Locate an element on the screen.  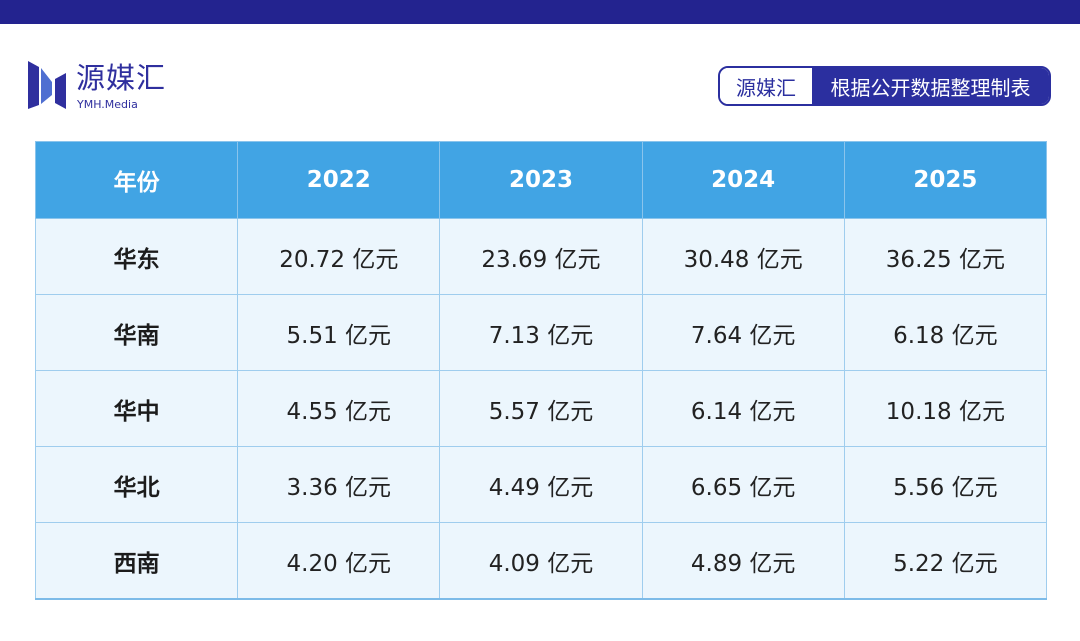
table-cell: 5.57 亿元 is located at coordinates (541, 408).